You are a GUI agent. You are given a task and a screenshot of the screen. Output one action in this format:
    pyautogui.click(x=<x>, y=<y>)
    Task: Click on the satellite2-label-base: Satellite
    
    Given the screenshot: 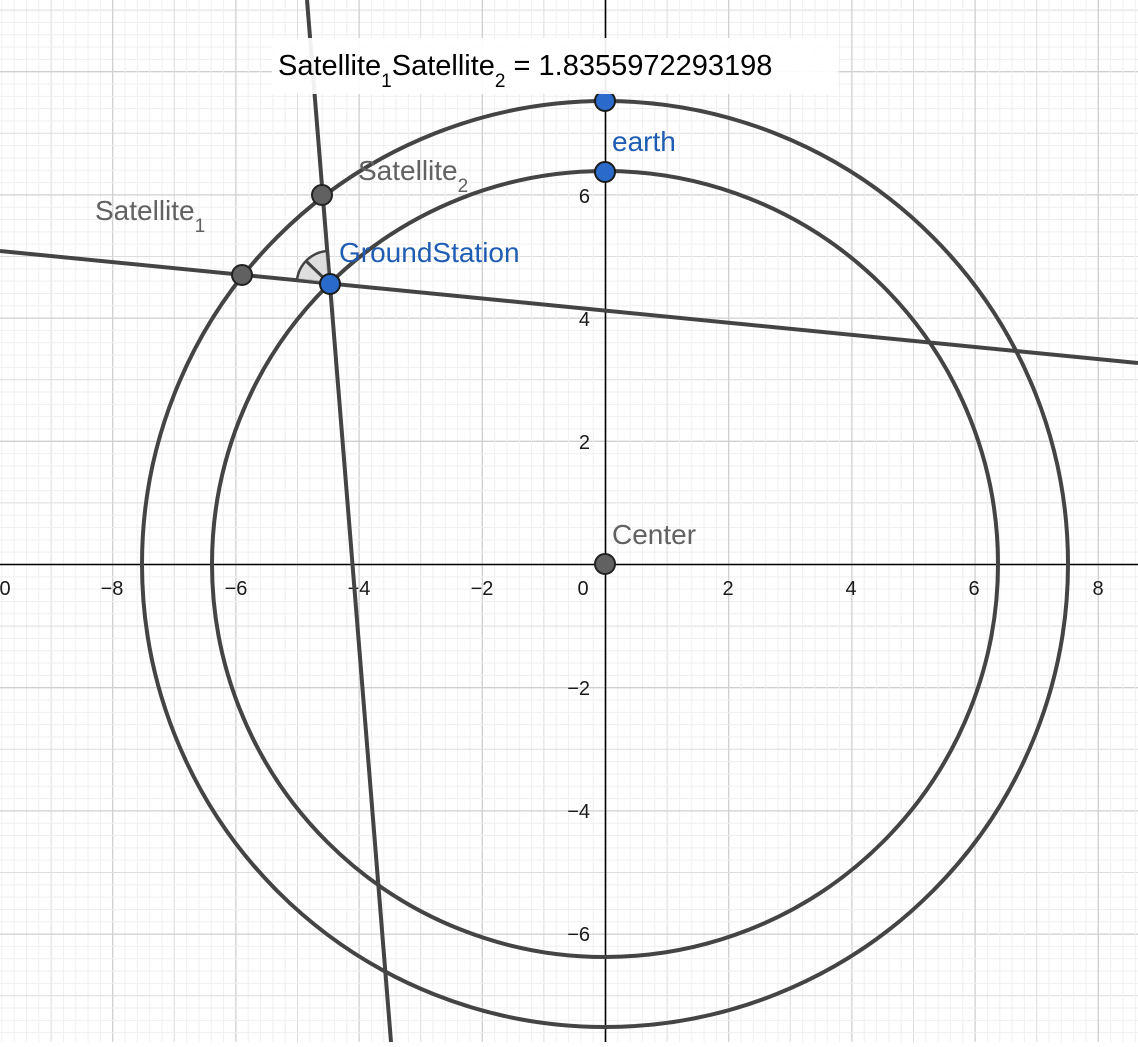 What is the action you would take?
    pyautogui.click(x=408, y=170)
    